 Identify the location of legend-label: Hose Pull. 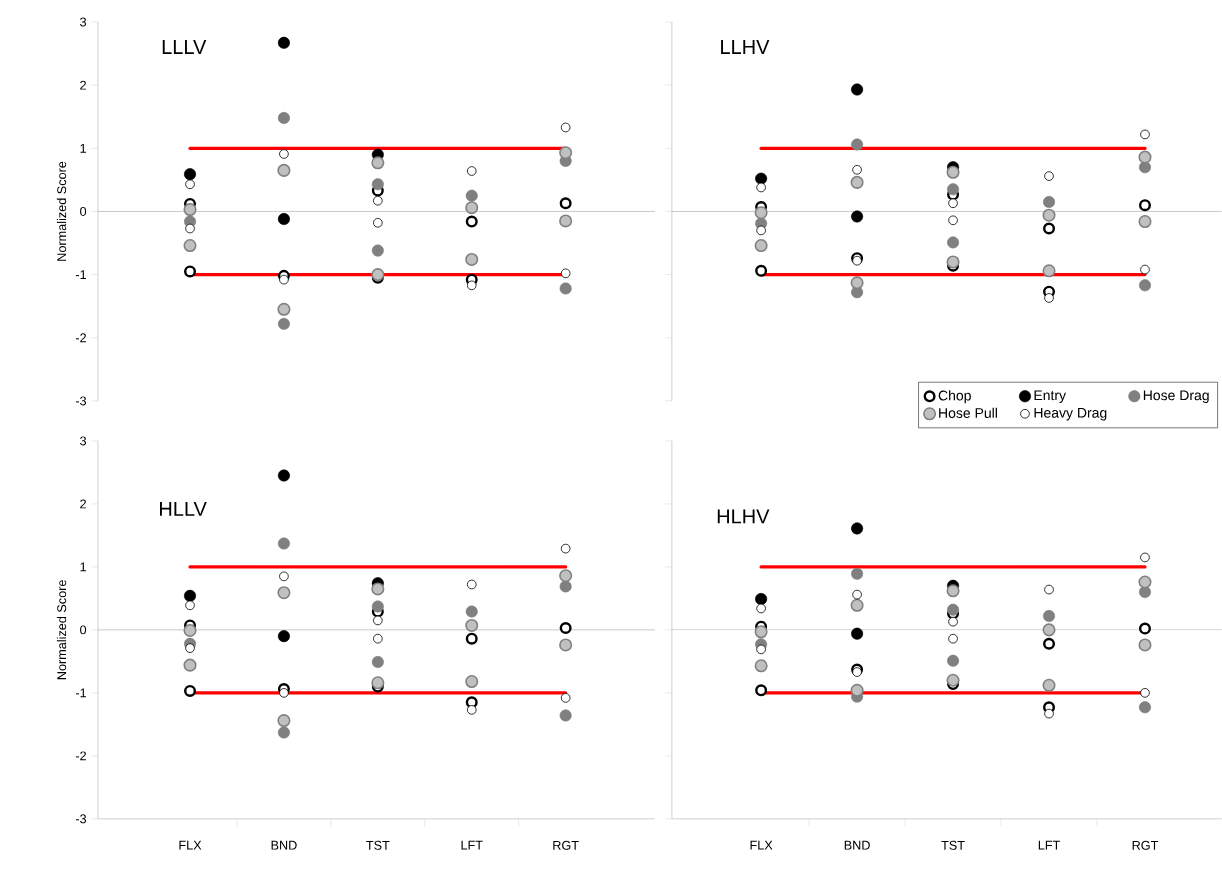
(968, 413).